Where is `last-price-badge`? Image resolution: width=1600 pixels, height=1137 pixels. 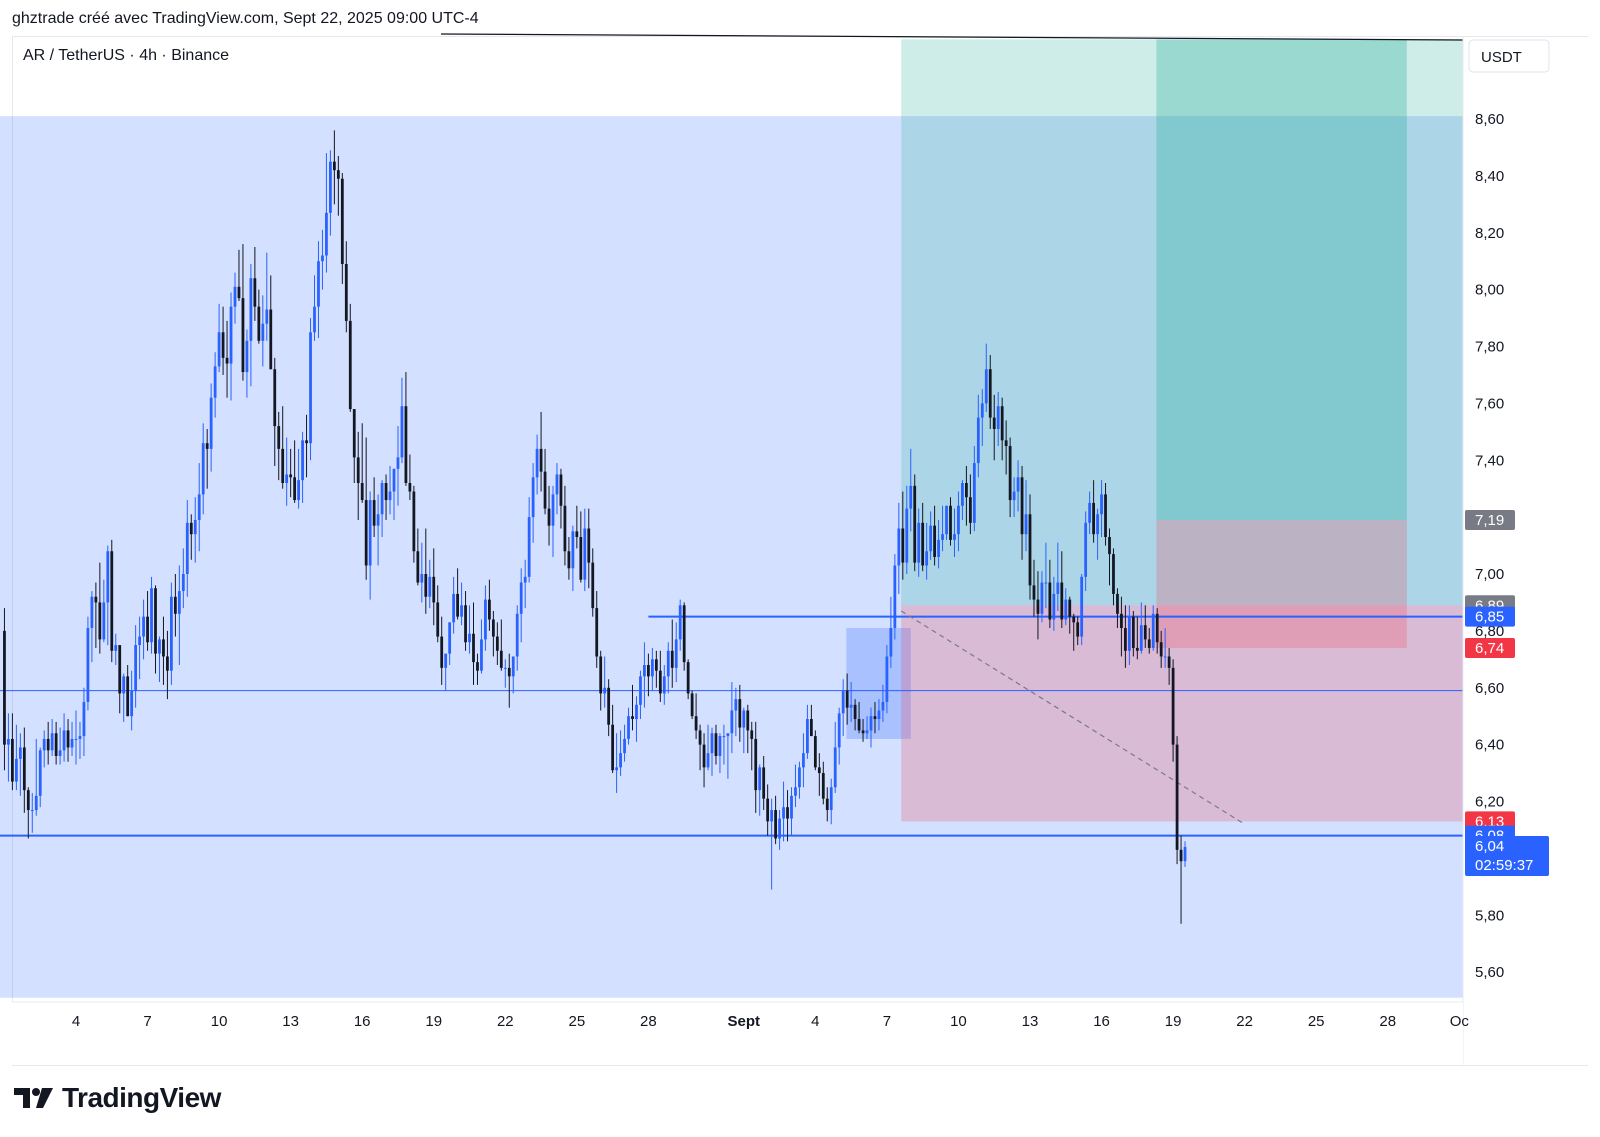
last-price-badge is located at coordinates (1507, 856).